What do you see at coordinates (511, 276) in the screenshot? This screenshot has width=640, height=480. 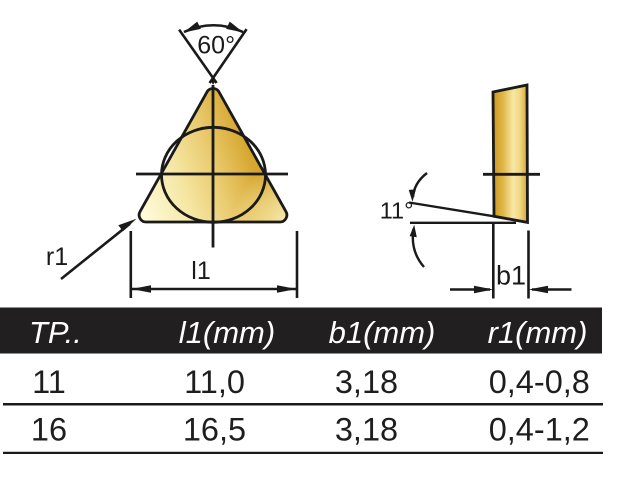 I see `svg-text: b1` at bounding box center [511, 276].